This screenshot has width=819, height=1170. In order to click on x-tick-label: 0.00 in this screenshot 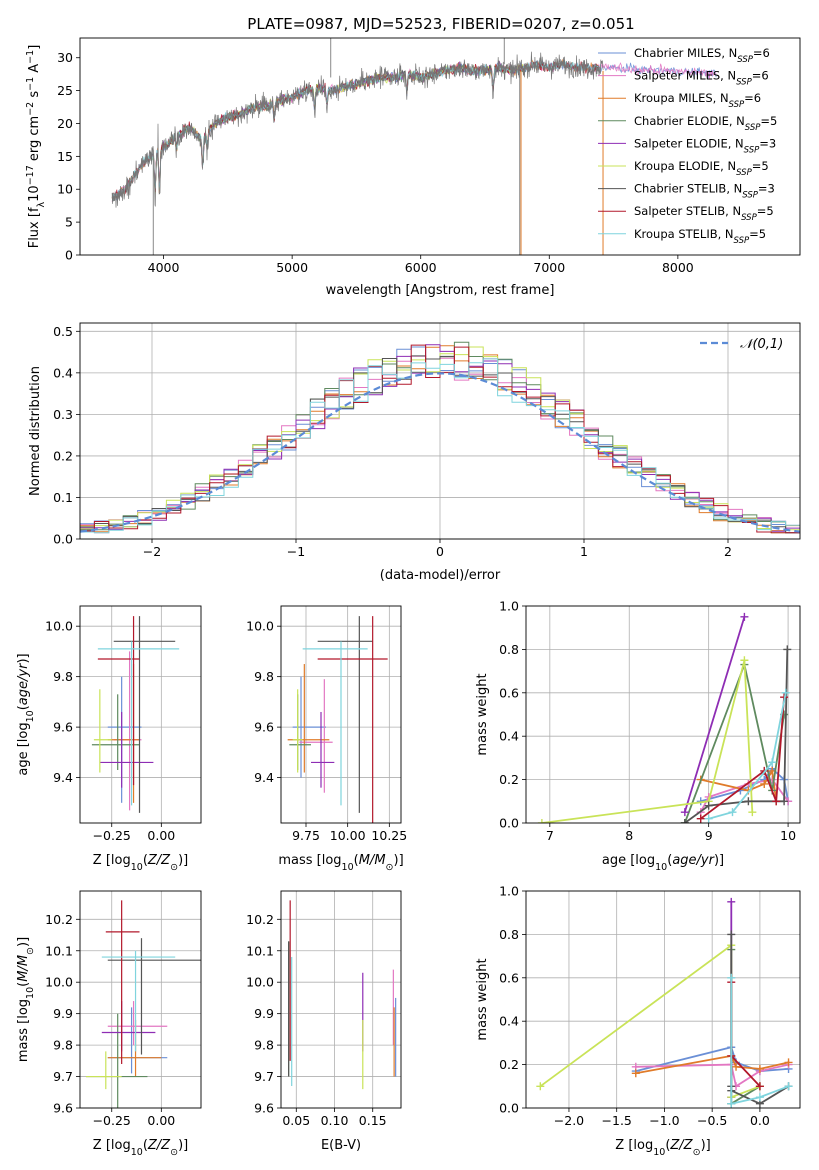, I will do `click(161, 1120)`.